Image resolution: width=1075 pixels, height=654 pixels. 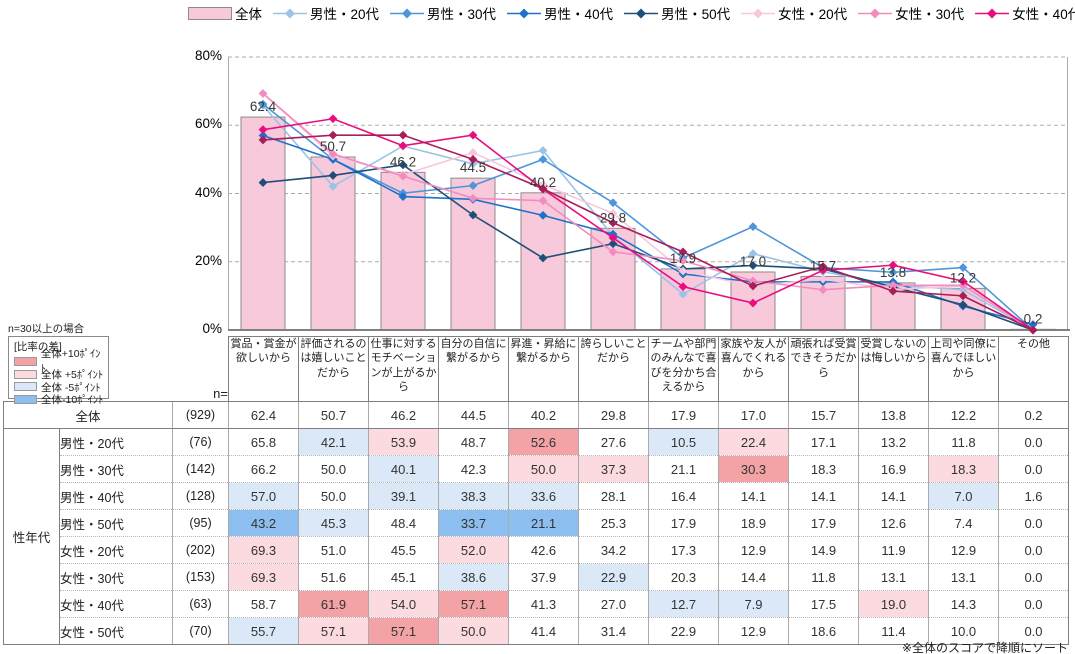 What do you see at coordinates (345, 14) in the screenshot?
I see `legend-label: 男性・20代` at bounding box center [345, 14].